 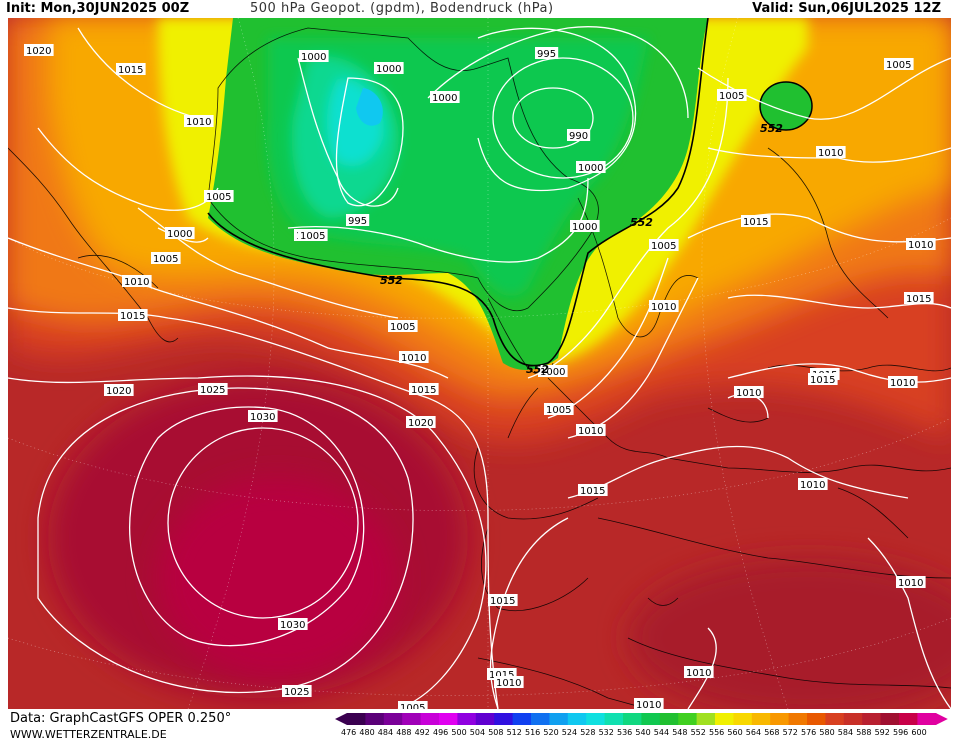 I want to click on legend-tick: 500, so click(x=458, y=732).